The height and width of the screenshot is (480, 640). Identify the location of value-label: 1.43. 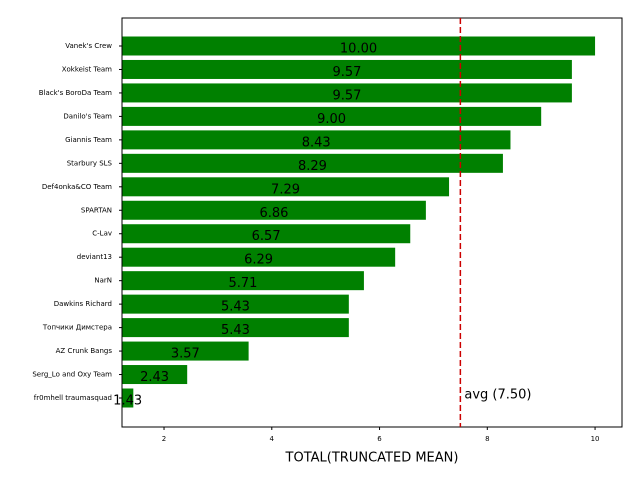
(127, 401).